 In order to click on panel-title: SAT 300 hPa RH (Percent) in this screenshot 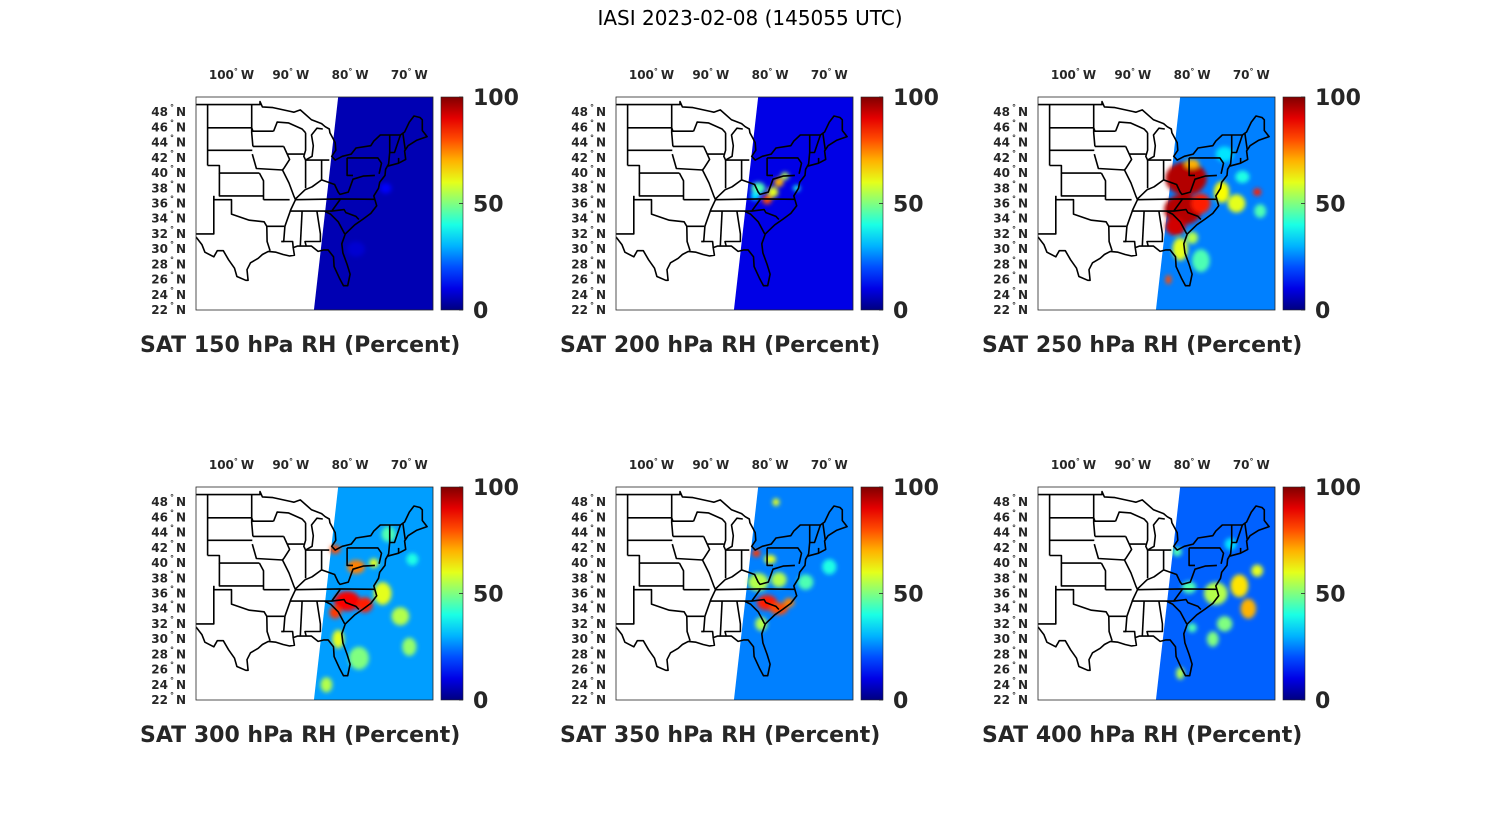, I will do `click(300, 735)`.